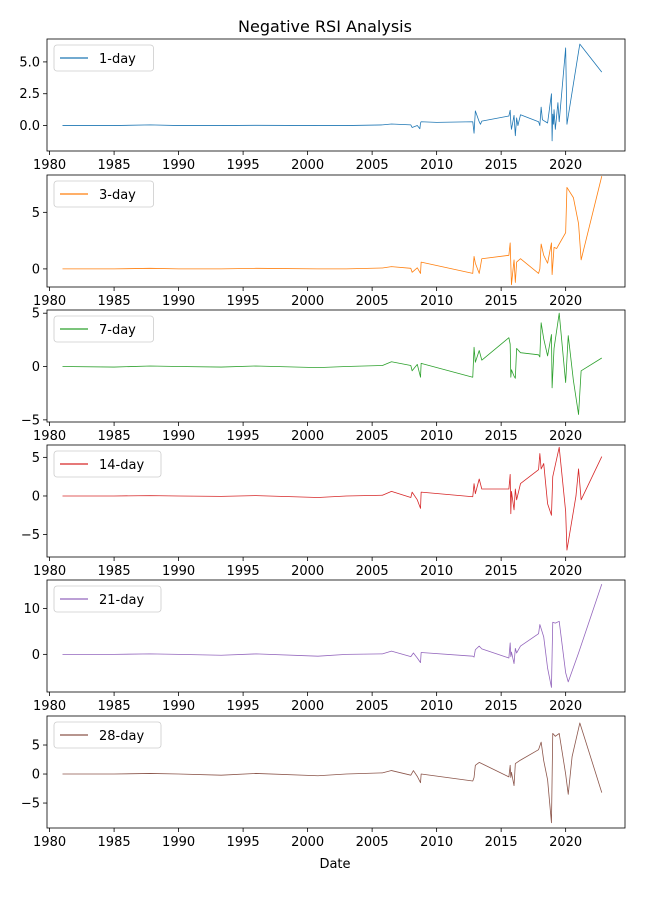  Describe the element at coordinates (121, 465) in the screenshot. I see `legend-label: 14-day` at that location.